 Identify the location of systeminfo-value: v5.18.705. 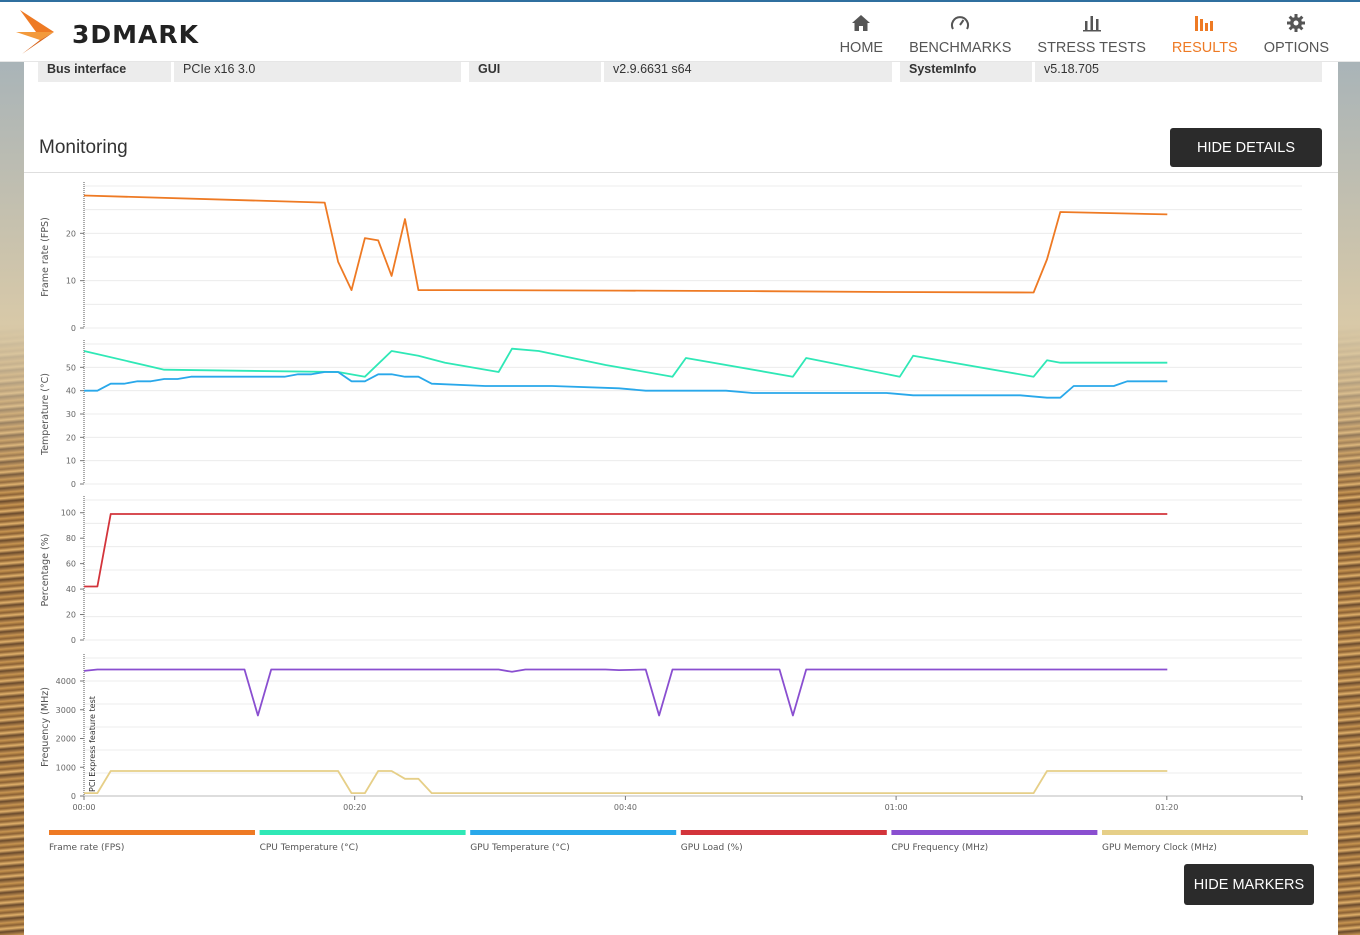
(1178, 72).